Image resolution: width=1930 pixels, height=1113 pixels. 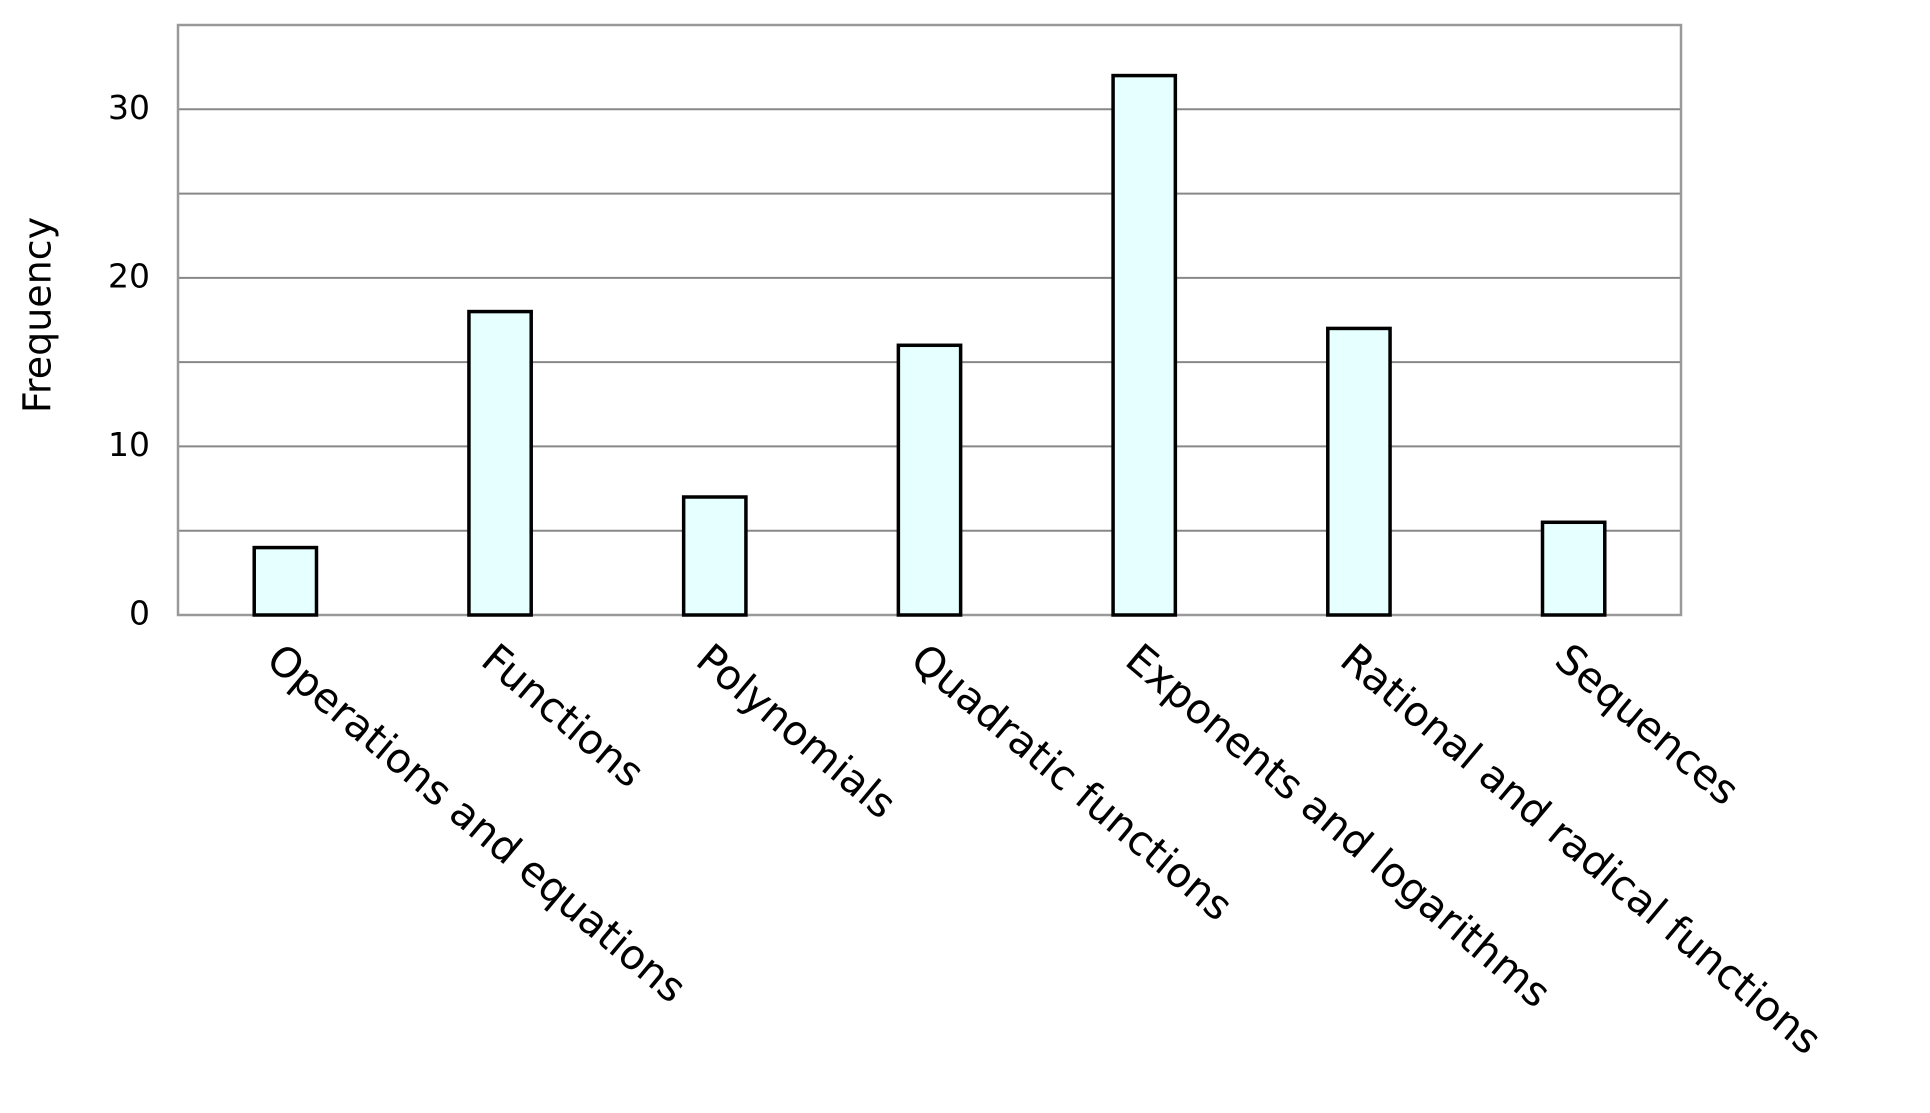 I want to click on x-tick-label: Polynomials, so click(x=796, y=731).